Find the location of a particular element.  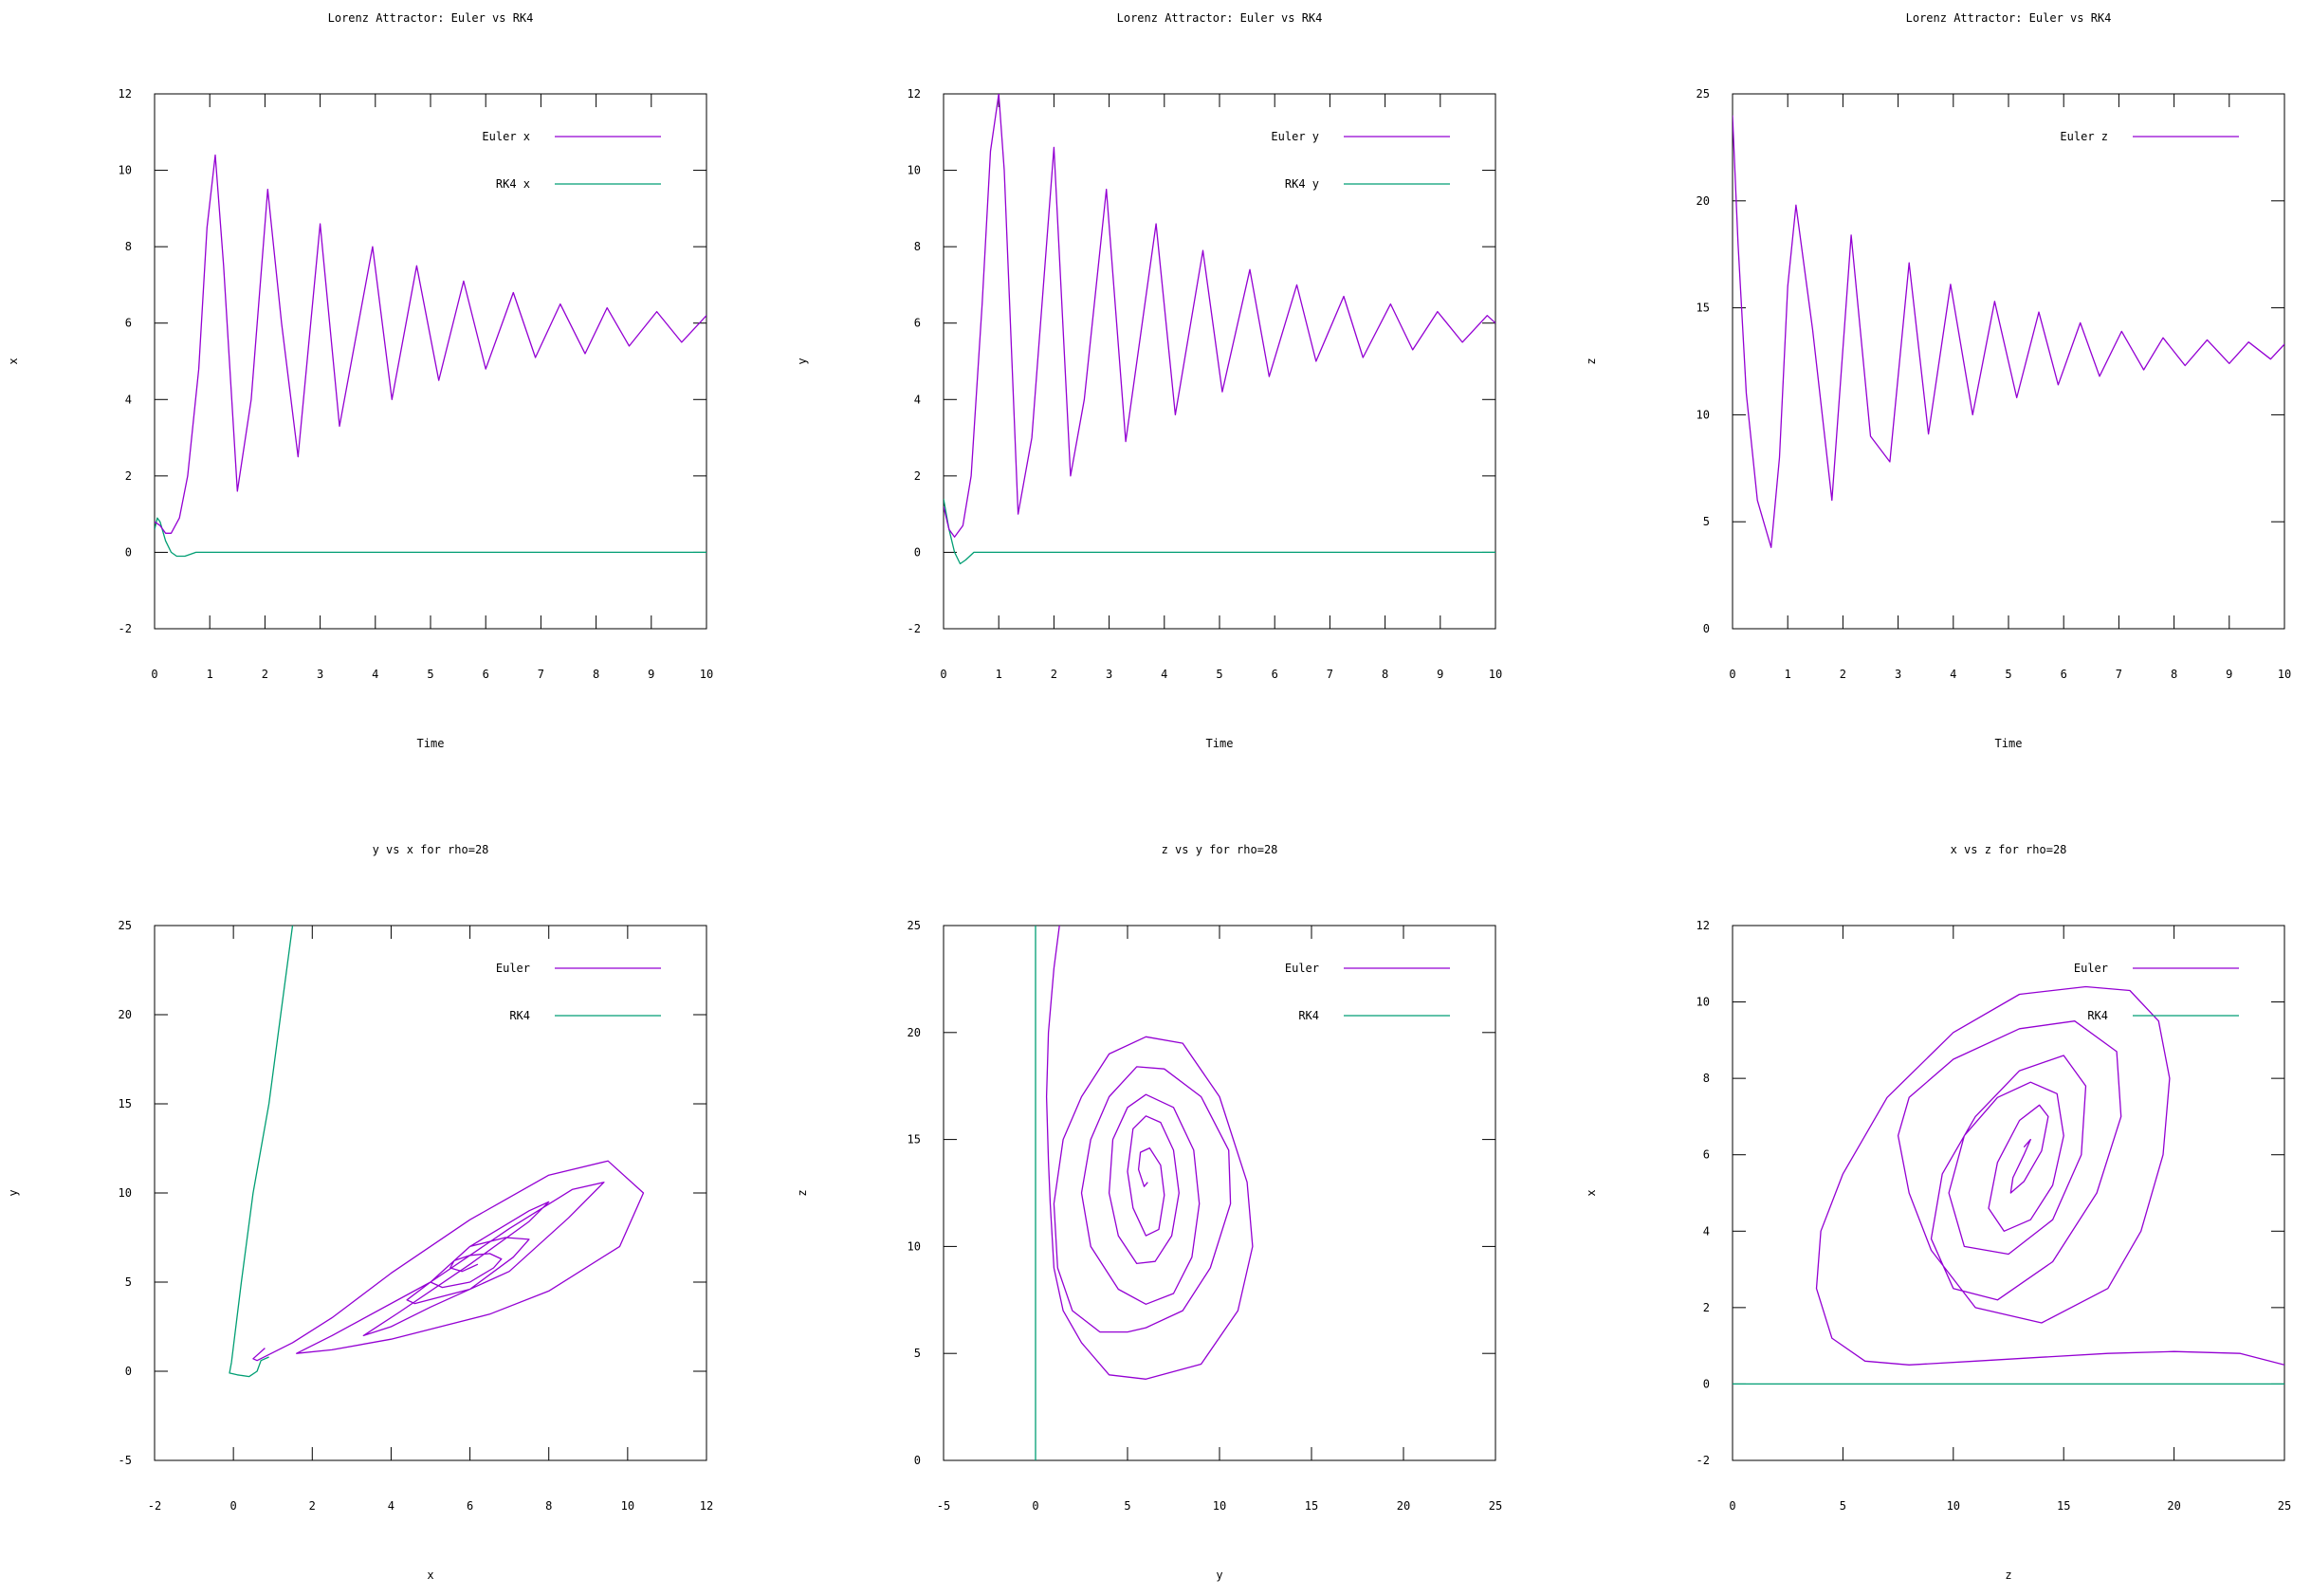

chart-title: z vs y for rho=28 is located at coordinates (1220, 849).